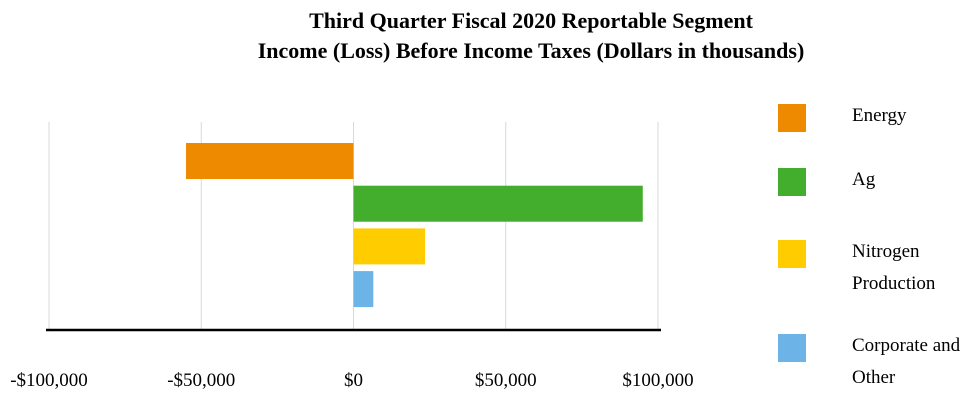 The height and width of the screenshot is (394, 976). I want to click on legend-item-energy: Energy, so click(842, 116).